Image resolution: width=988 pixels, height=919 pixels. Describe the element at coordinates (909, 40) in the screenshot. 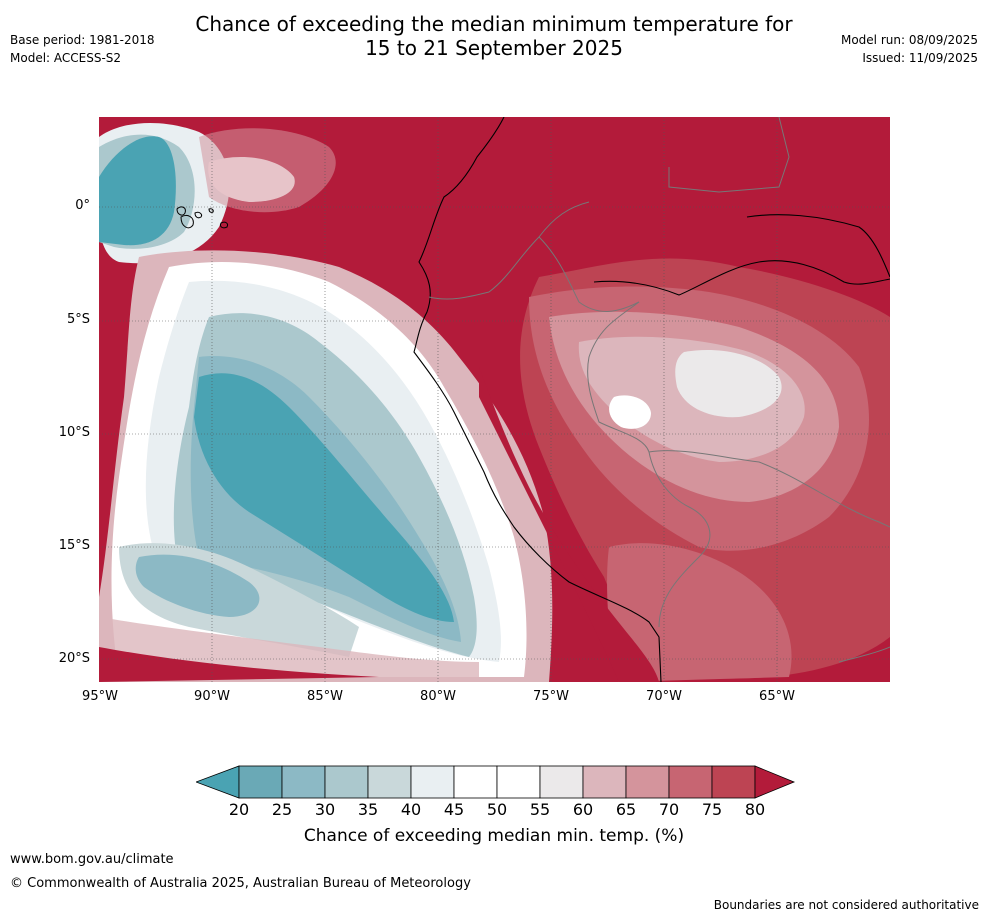

I see `model-run-text: Model run: 08/09/2025` at that location.